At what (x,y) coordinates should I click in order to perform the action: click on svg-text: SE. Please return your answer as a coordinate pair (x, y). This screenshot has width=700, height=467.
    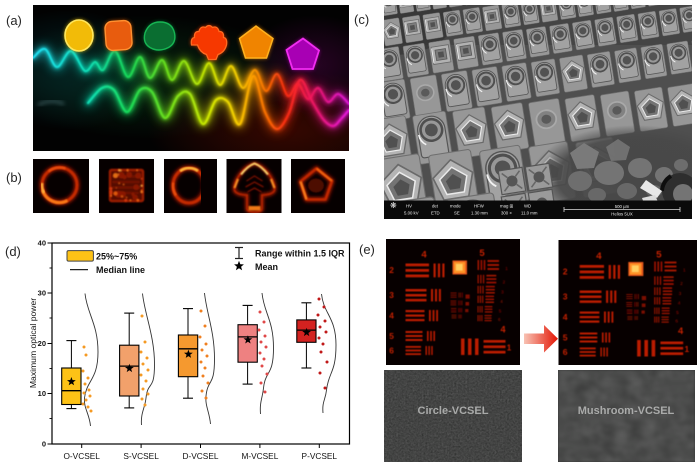
    Looking at the image, I should click on (457, 213).